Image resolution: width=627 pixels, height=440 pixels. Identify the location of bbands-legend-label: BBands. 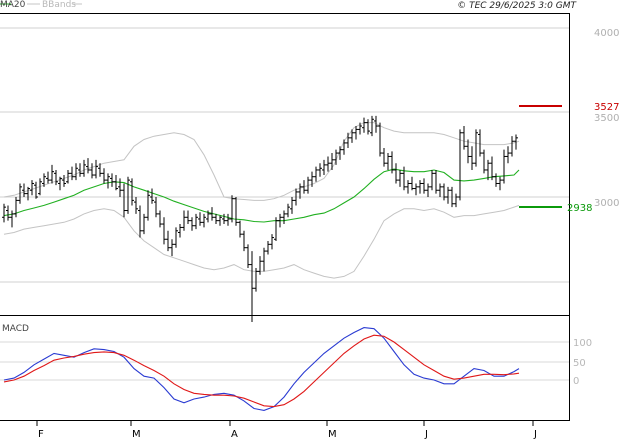
(59, 5).